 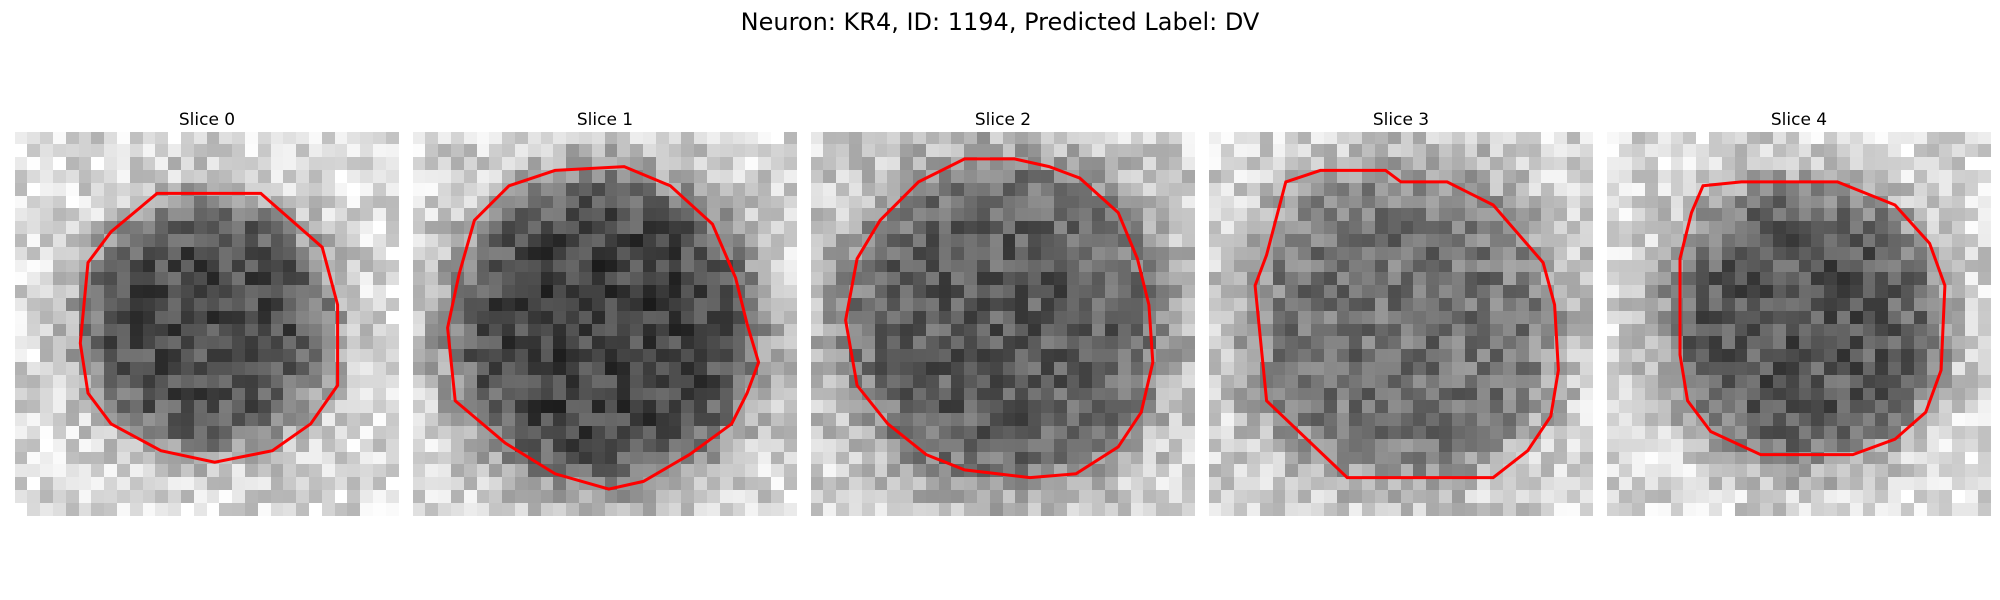 I want to click on slice-0-contour, so click(x=209, y=327).